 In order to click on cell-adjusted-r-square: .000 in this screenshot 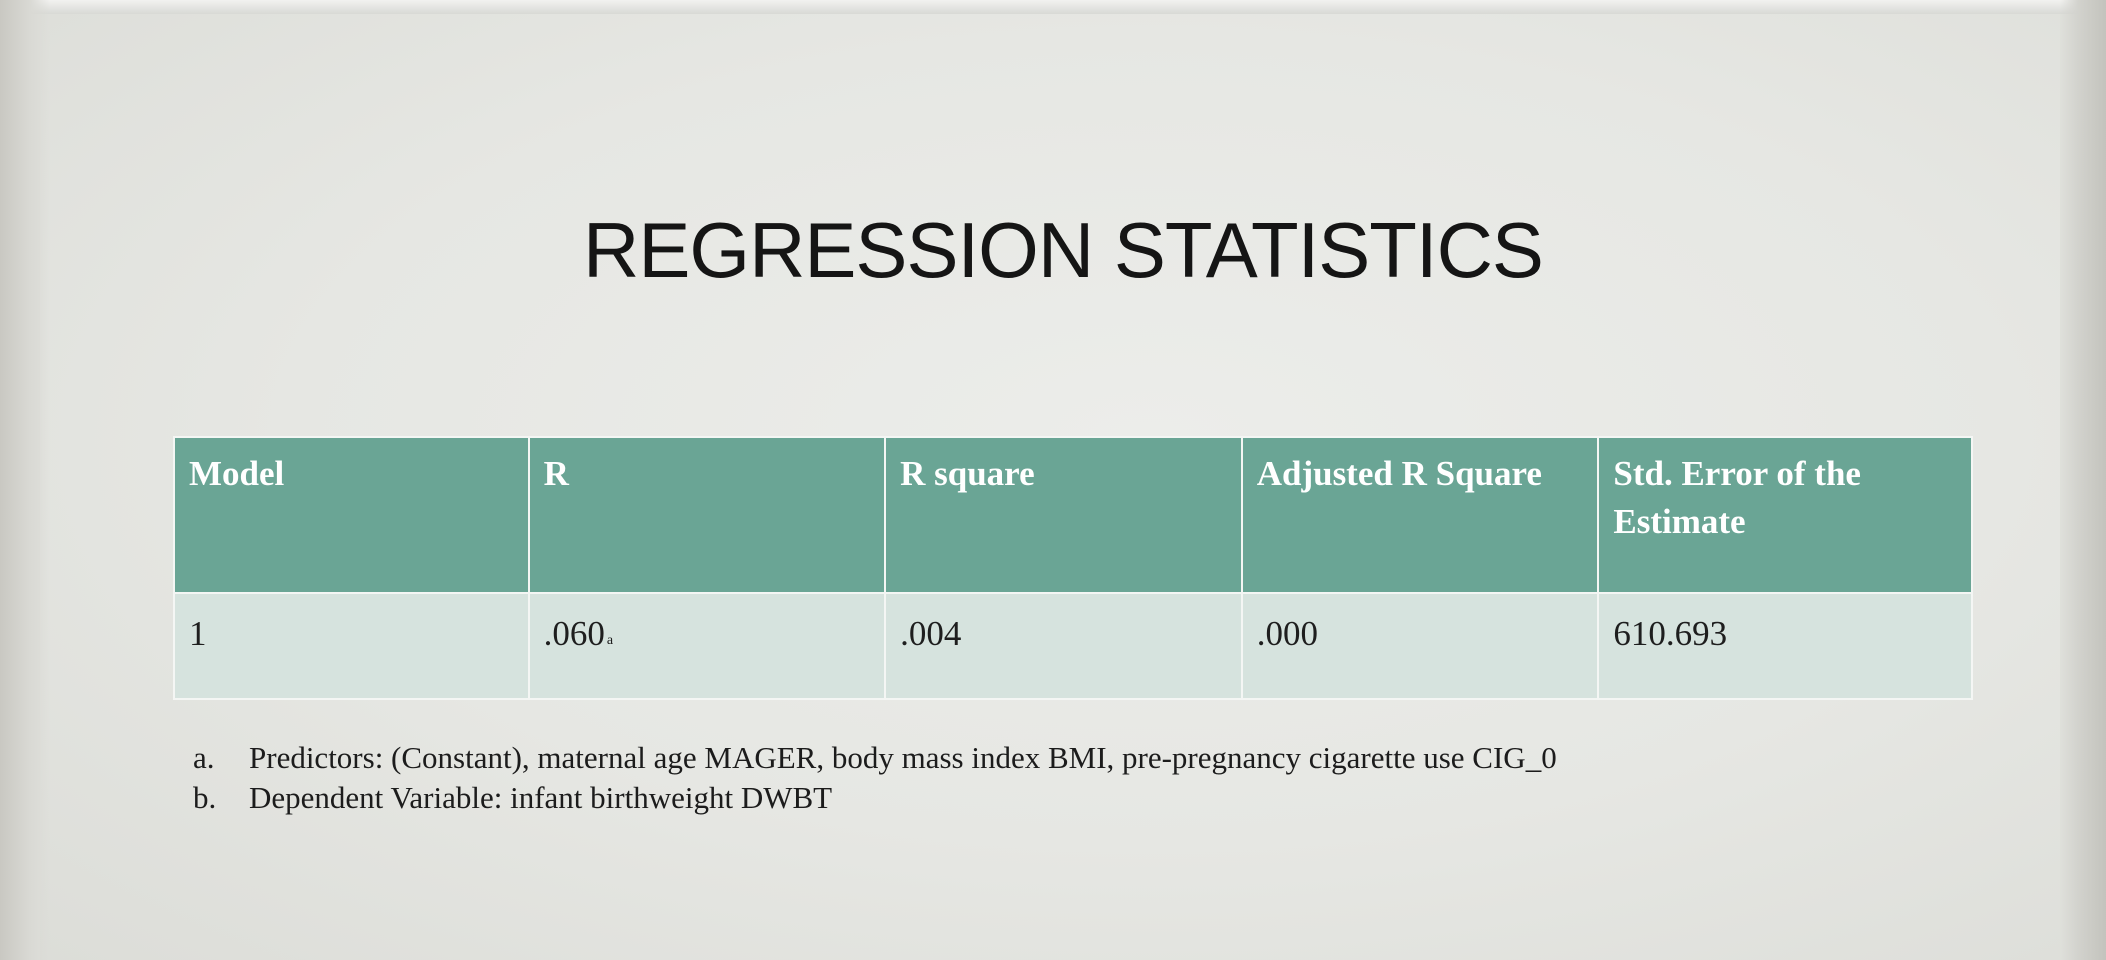, I will do `click(1420, 646)`.